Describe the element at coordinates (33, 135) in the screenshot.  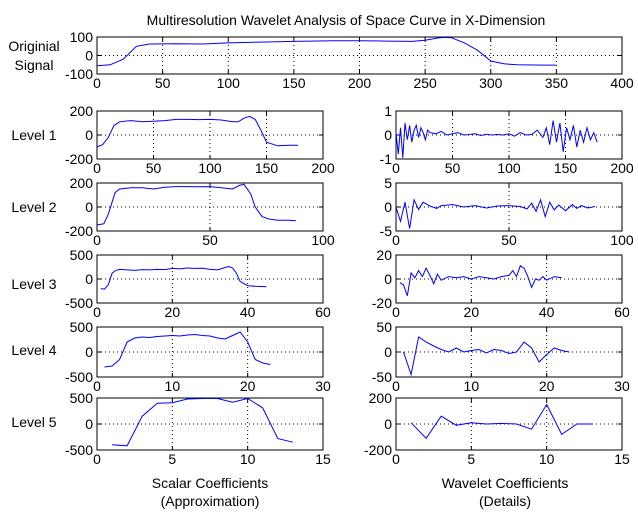
I see `row-label: Level 1` at that location.